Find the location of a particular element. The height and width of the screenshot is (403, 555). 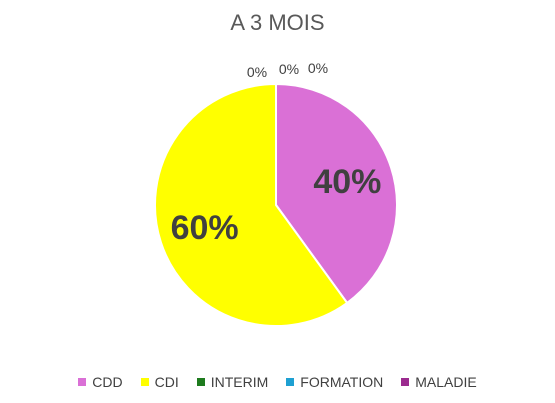

chart-title: A 3 MOIS is located at coordinates (277, 22).